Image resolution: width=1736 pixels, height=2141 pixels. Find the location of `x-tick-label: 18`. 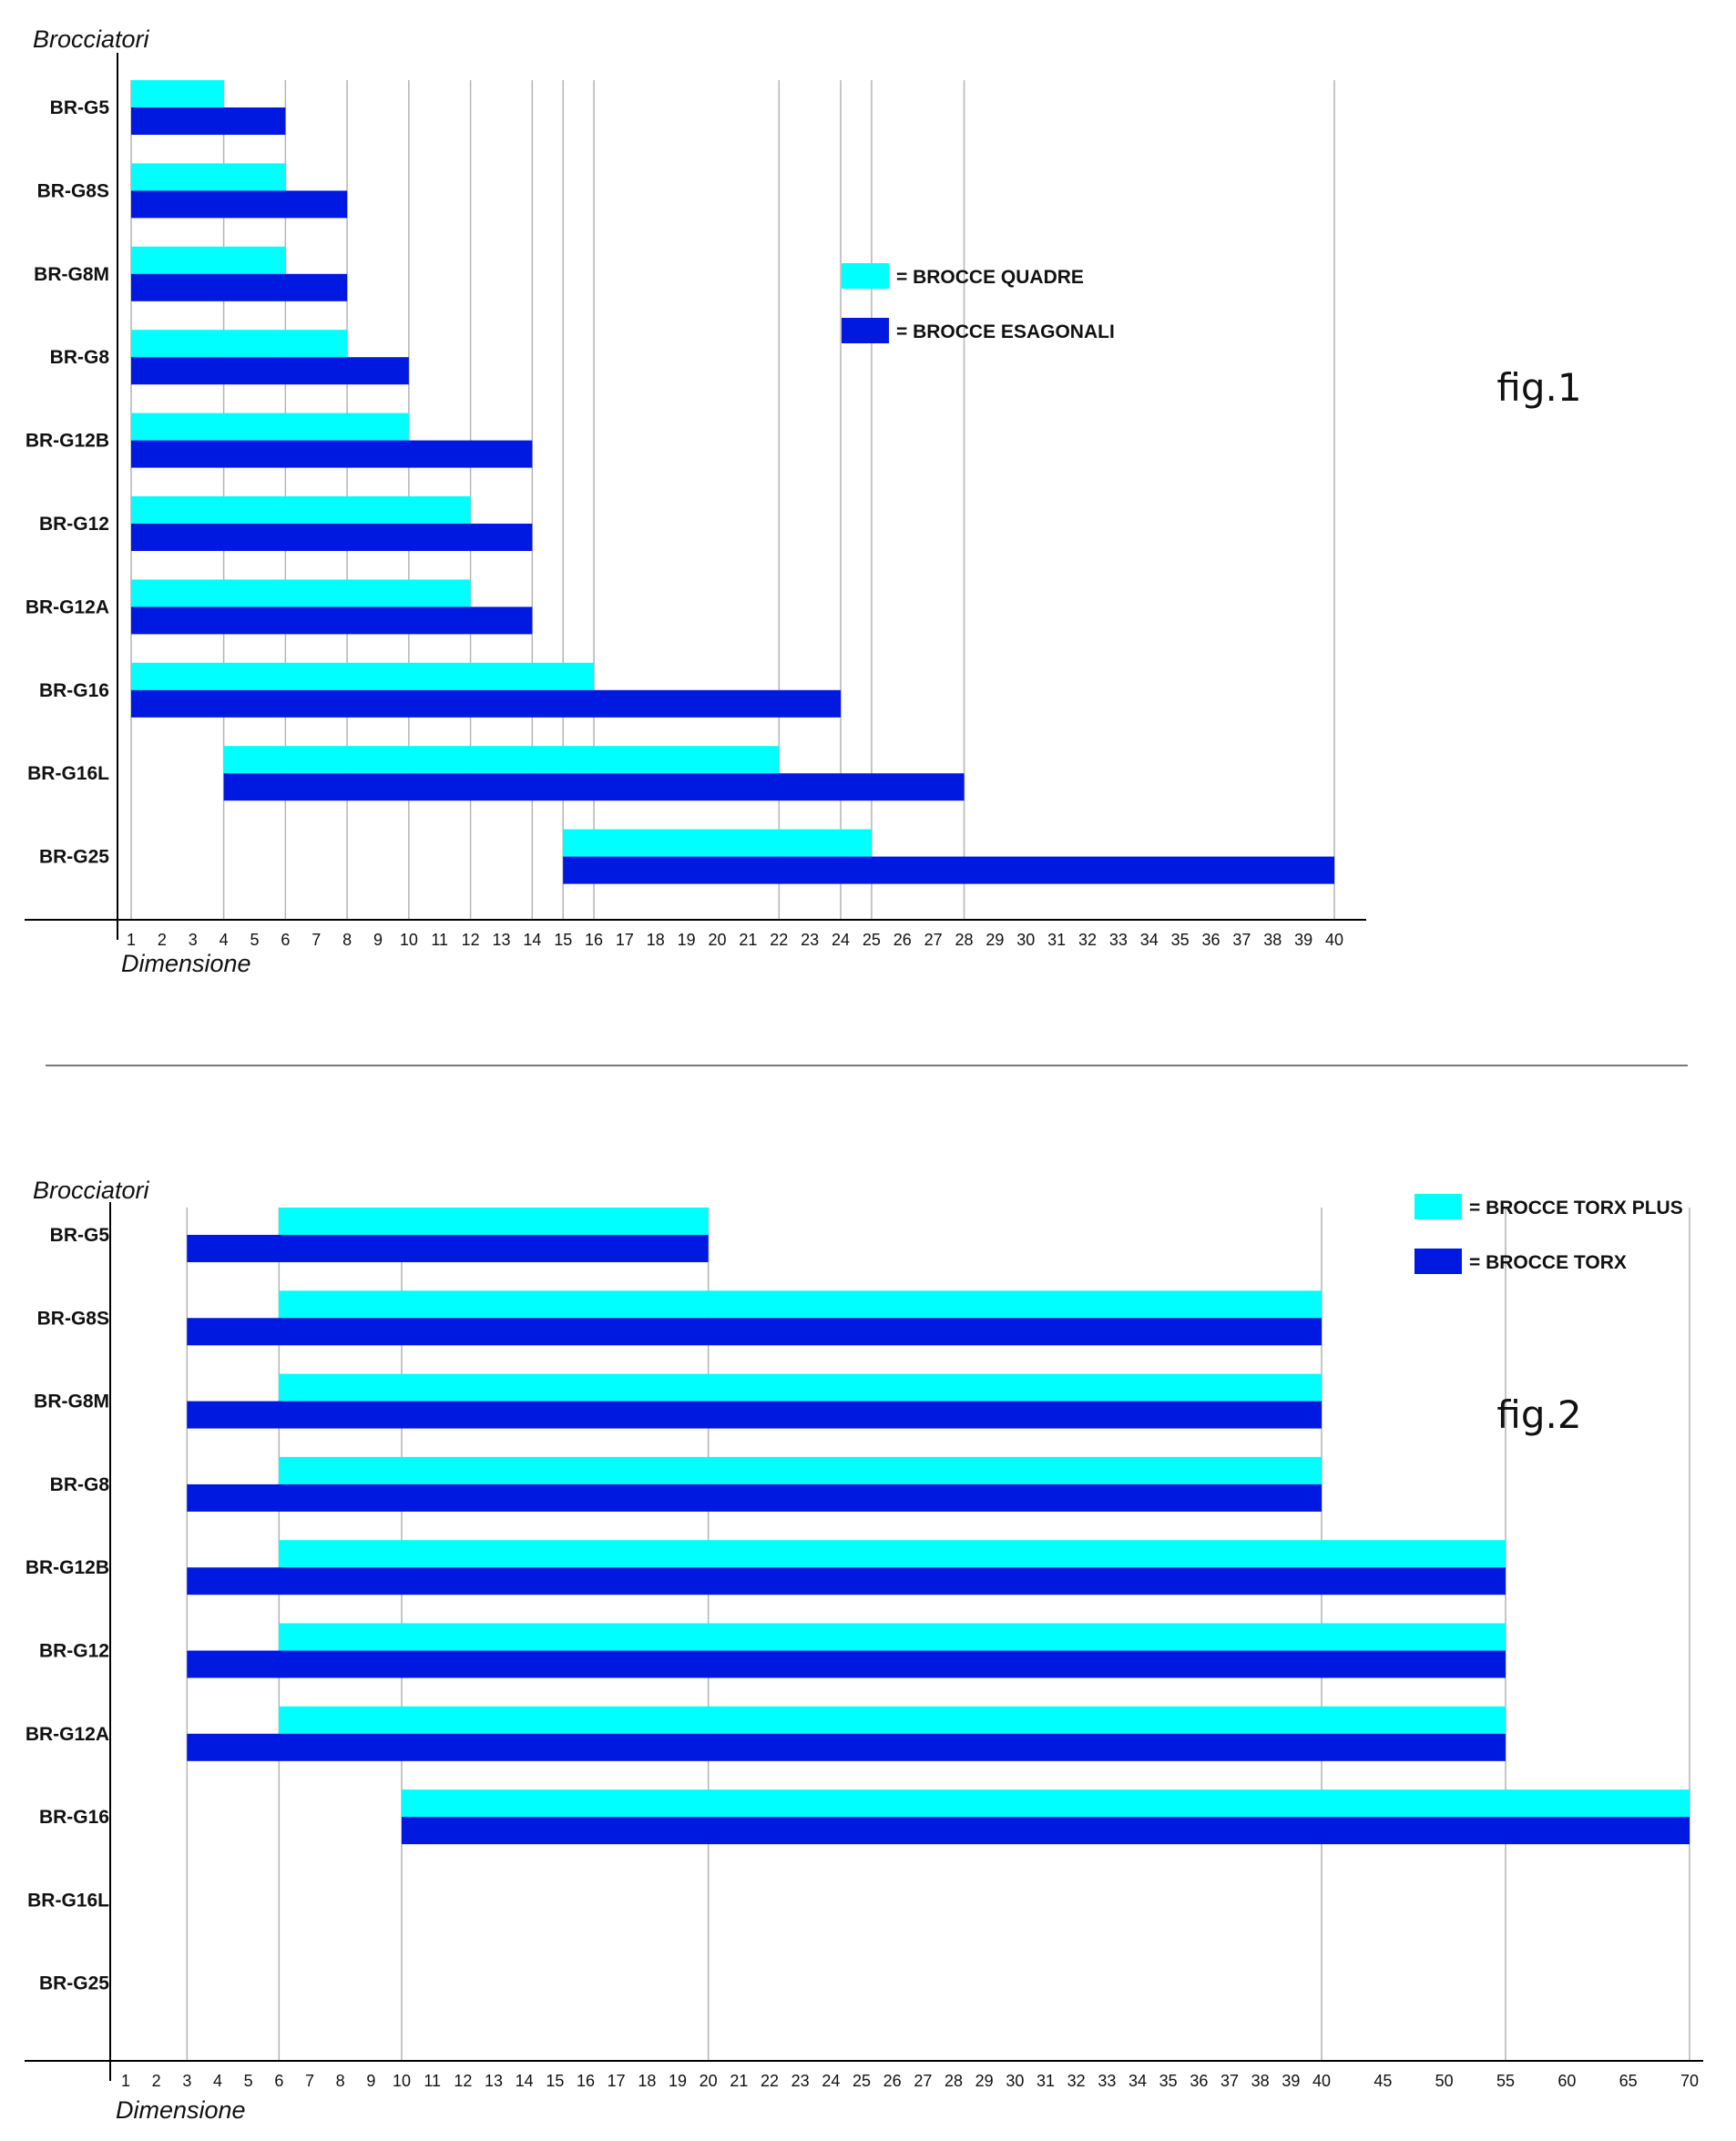

x-tick-label: 18 is located at coordinates (656, 940).